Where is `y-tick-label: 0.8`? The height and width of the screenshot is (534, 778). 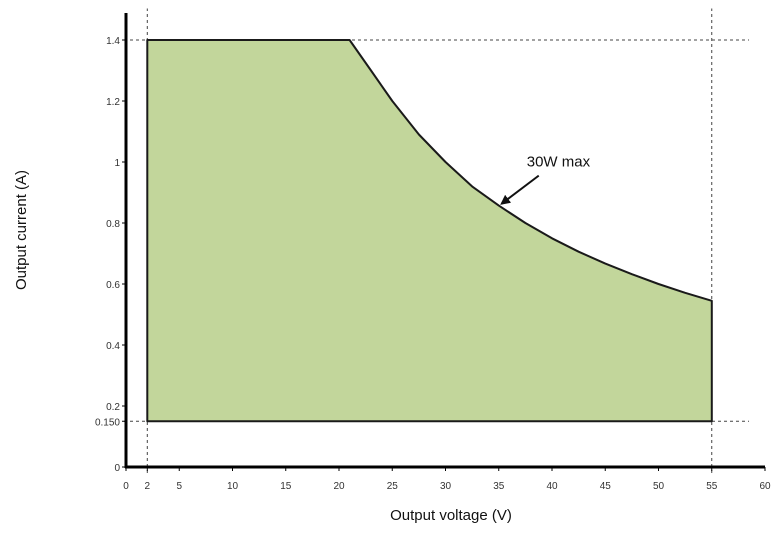 y-tick-label: 0.8 is located at coordinates (113, 224).